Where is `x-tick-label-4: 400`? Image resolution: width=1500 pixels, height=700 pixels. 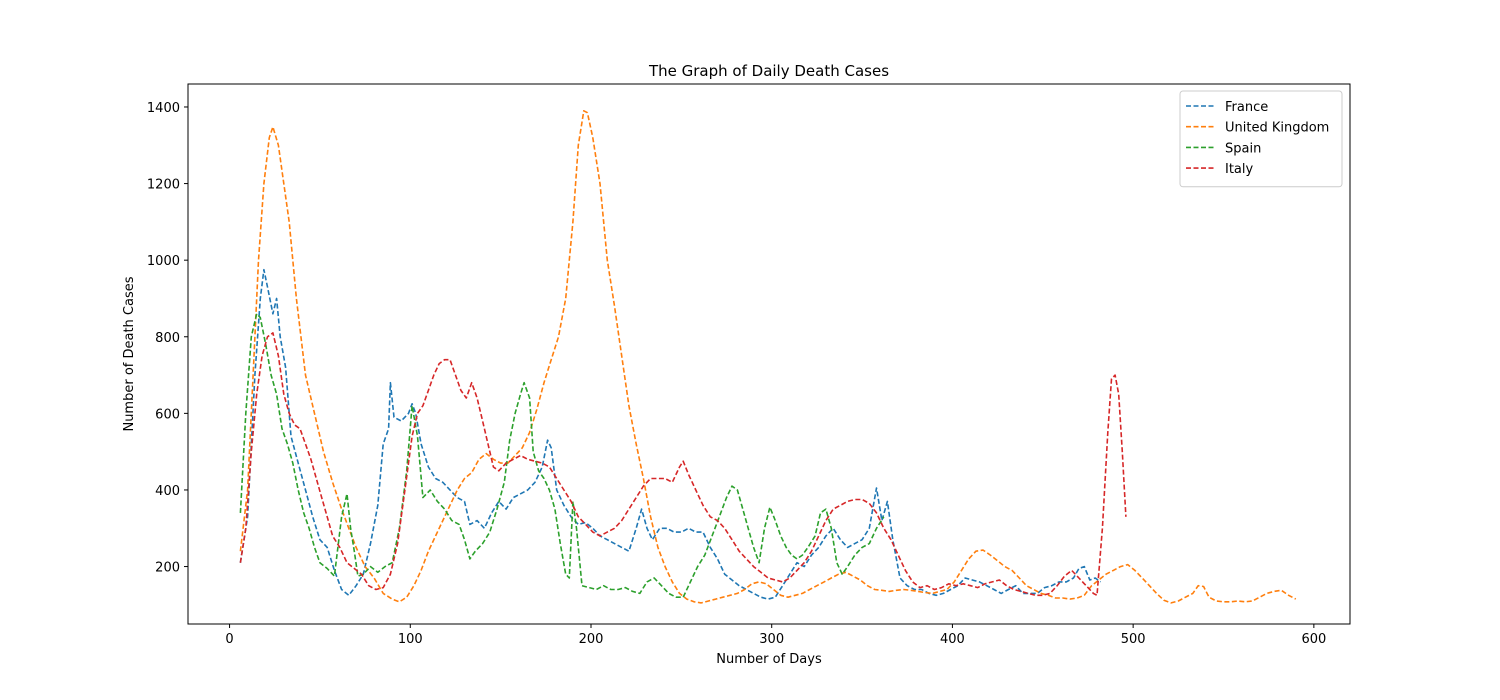
x-tick-label-4: 400 is located at coordinates (952, 639).